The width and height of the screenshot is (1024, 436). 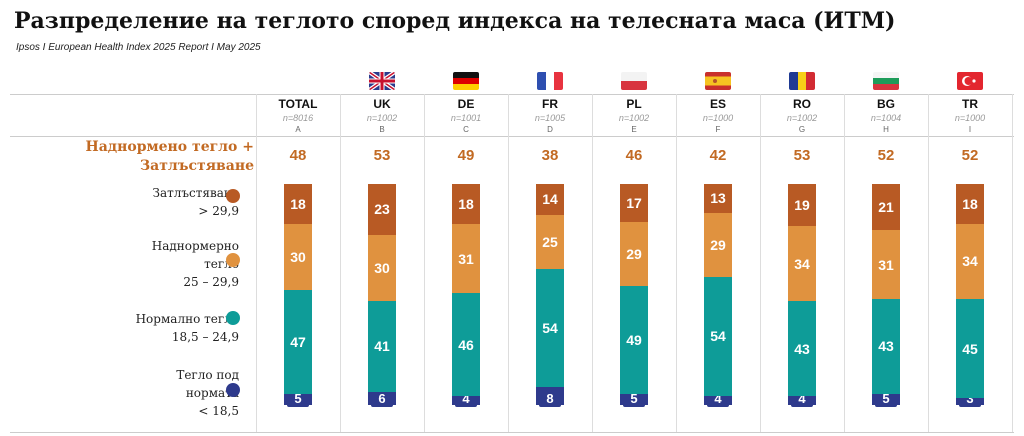 What do you see at coordinates (298, 104) in the screenshot?
I see `column-header: TOTAL` at bounding box center [298, 104].